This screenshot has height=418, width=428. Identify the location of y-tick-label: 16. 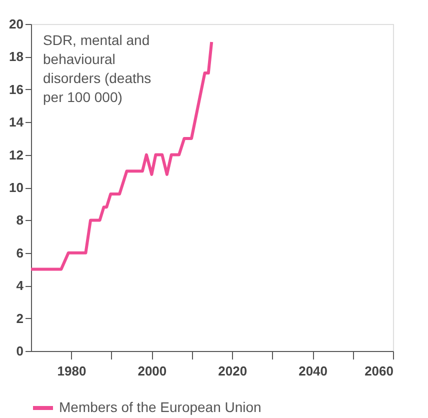
(16, 89).